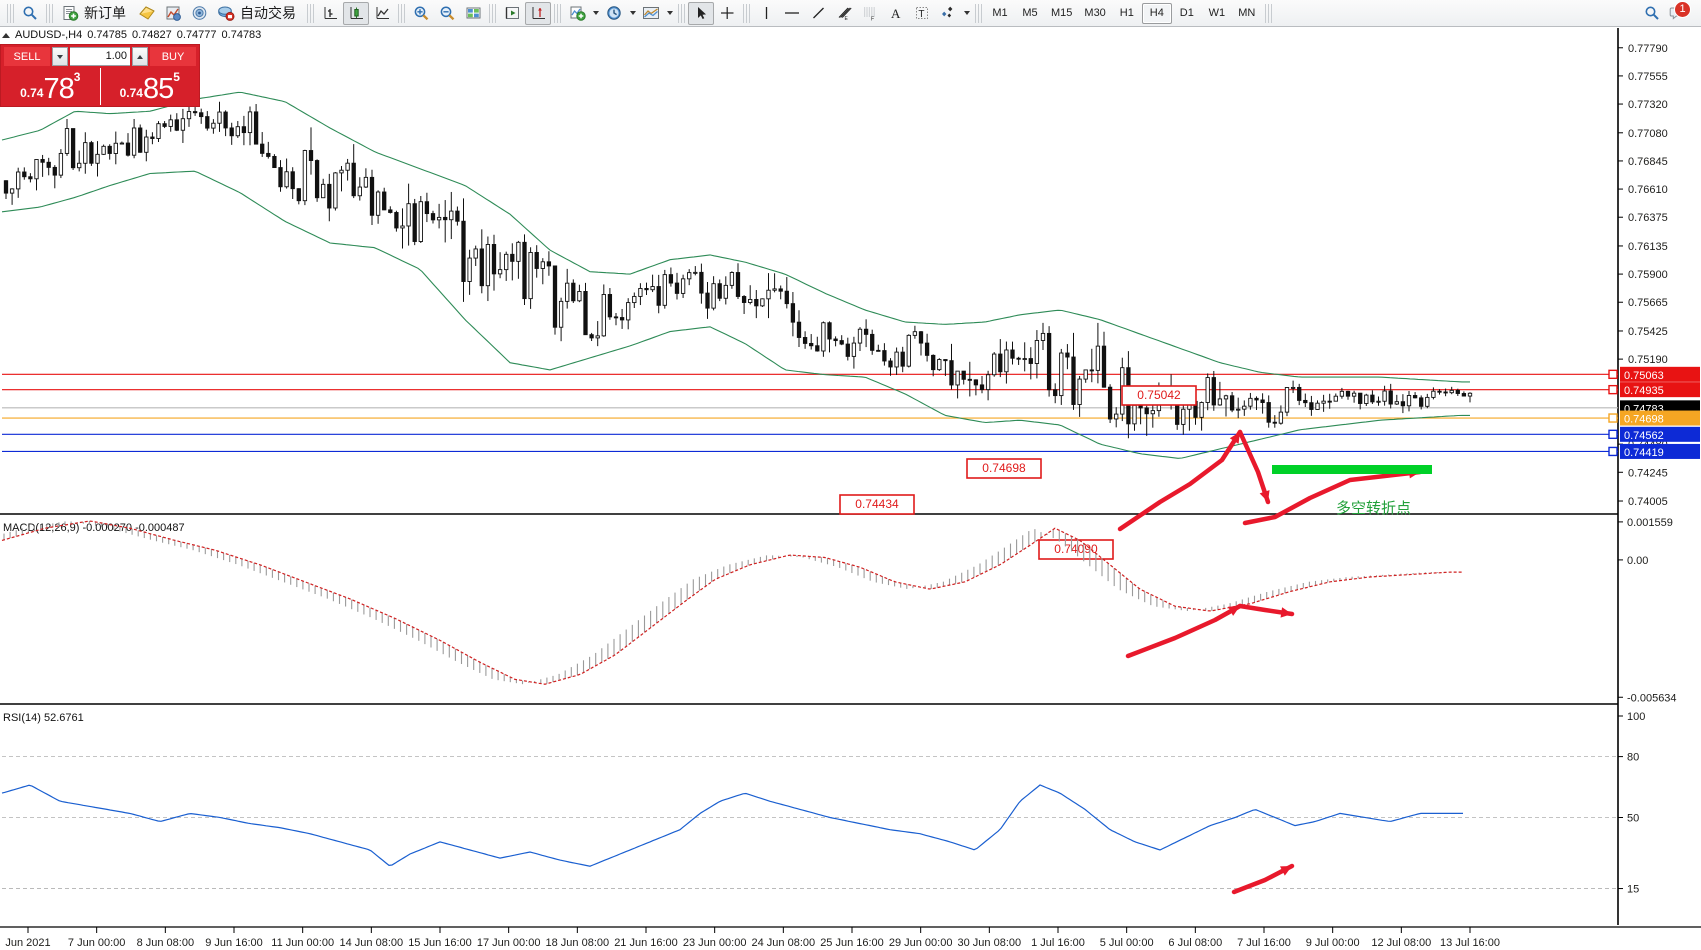  What do you see at coordinates (896, 13) in the screenshot?
I see `text-label-icon: A` at bounding box center [896, 13].